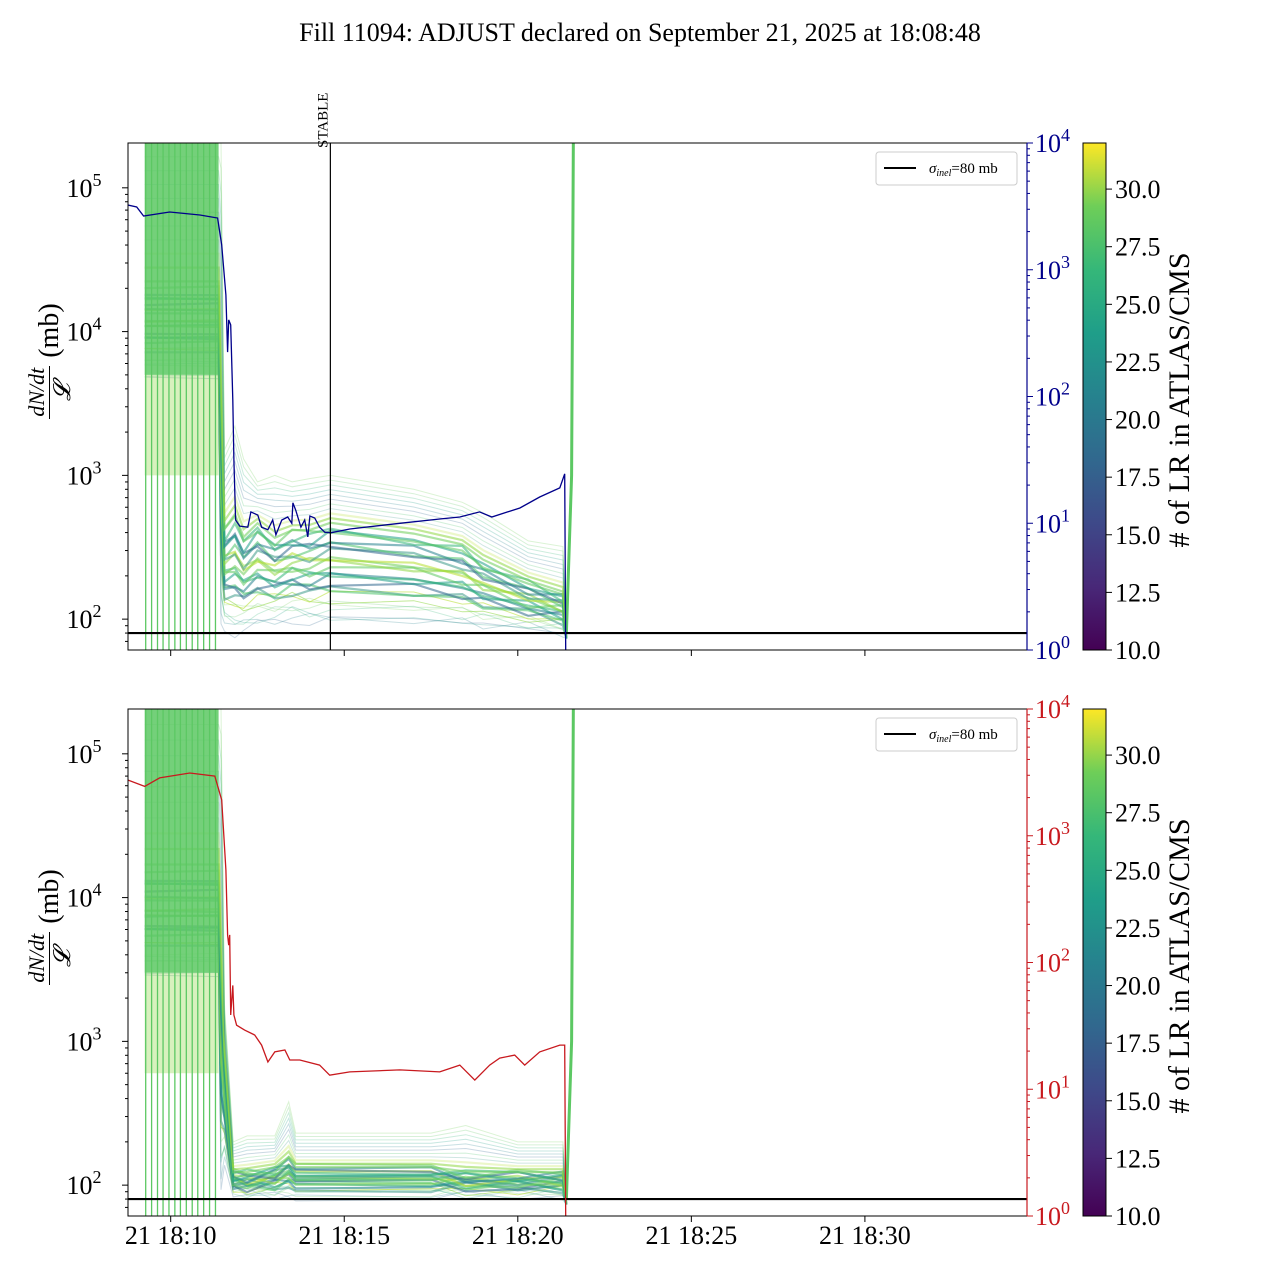 Image resolution: width=1280 pixels, height=1280 pixels. Describe the element at coordinates (50, 361) in the screenshot. I see `y-axis-label-top: dN/dt 𝓛 (mb)` at that location.